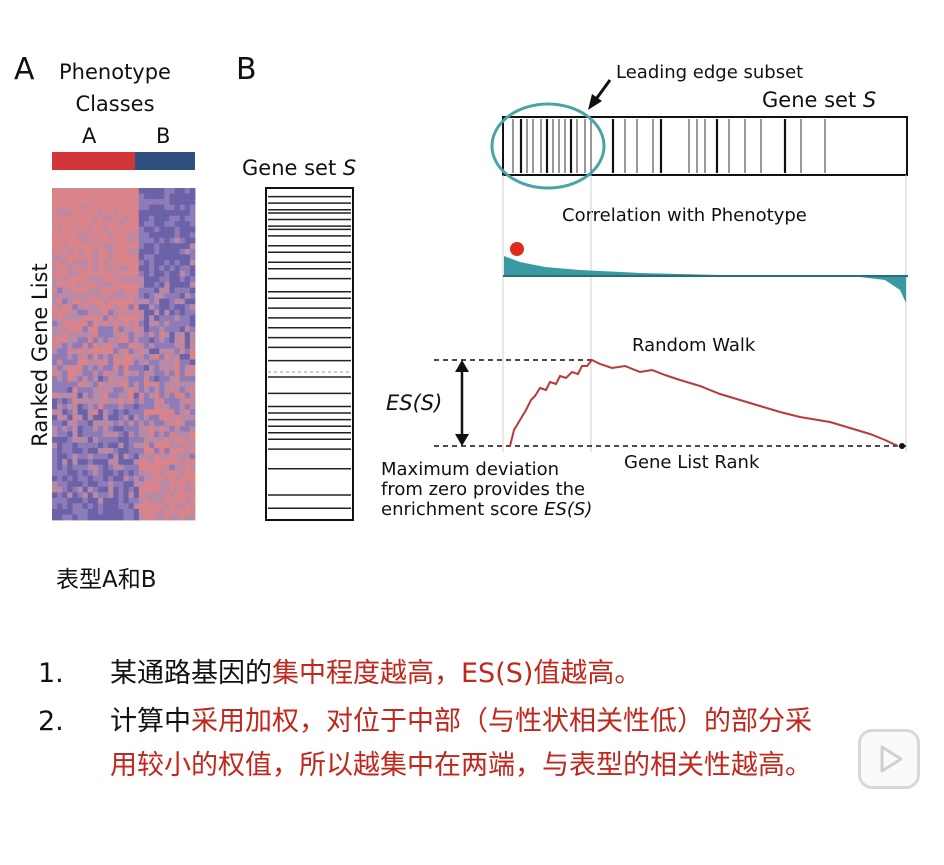 The width and height of the screenshot is (944, 865). What do you see at coordinates (106, 580) in the screenshot?
I see `phenotype-caption: 表型A和B` at bounding box center [106, 580].